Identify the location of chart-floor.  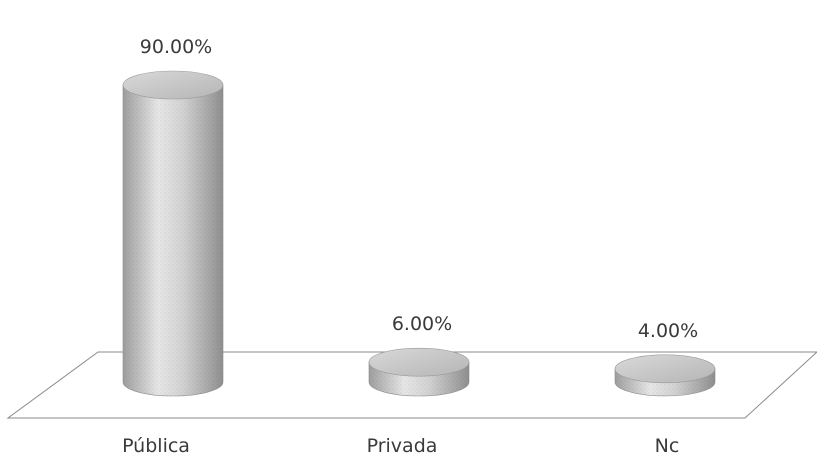
(411, 385).